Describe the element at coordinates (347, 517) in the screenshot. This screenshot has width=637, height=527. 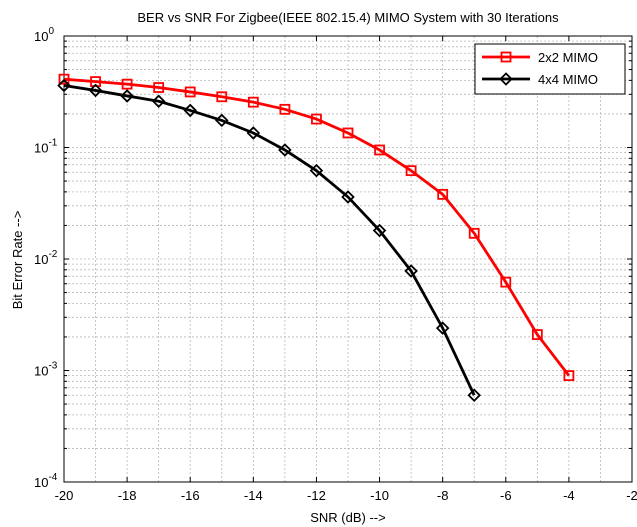
I see `x-axis-label: SNR (dB) -->` at that location.